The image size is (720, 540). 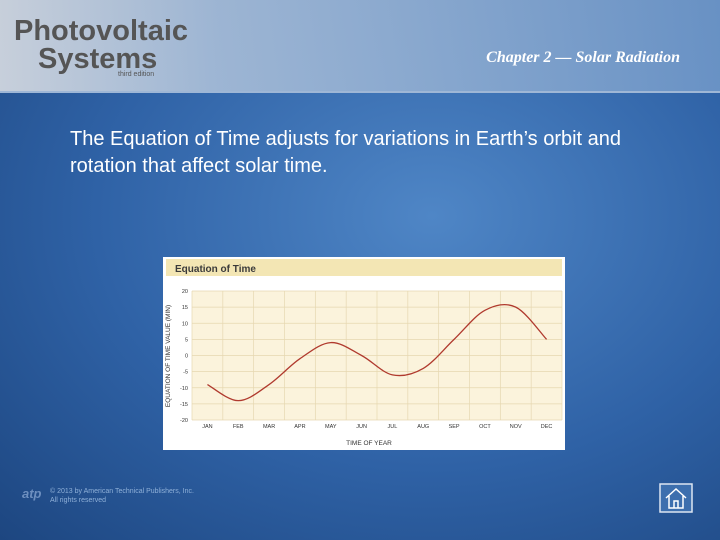 What do you see at coordinates (238, 427) in the screenshot?
I see `x-tick-label: FEB` at bounding box center [238, 427].